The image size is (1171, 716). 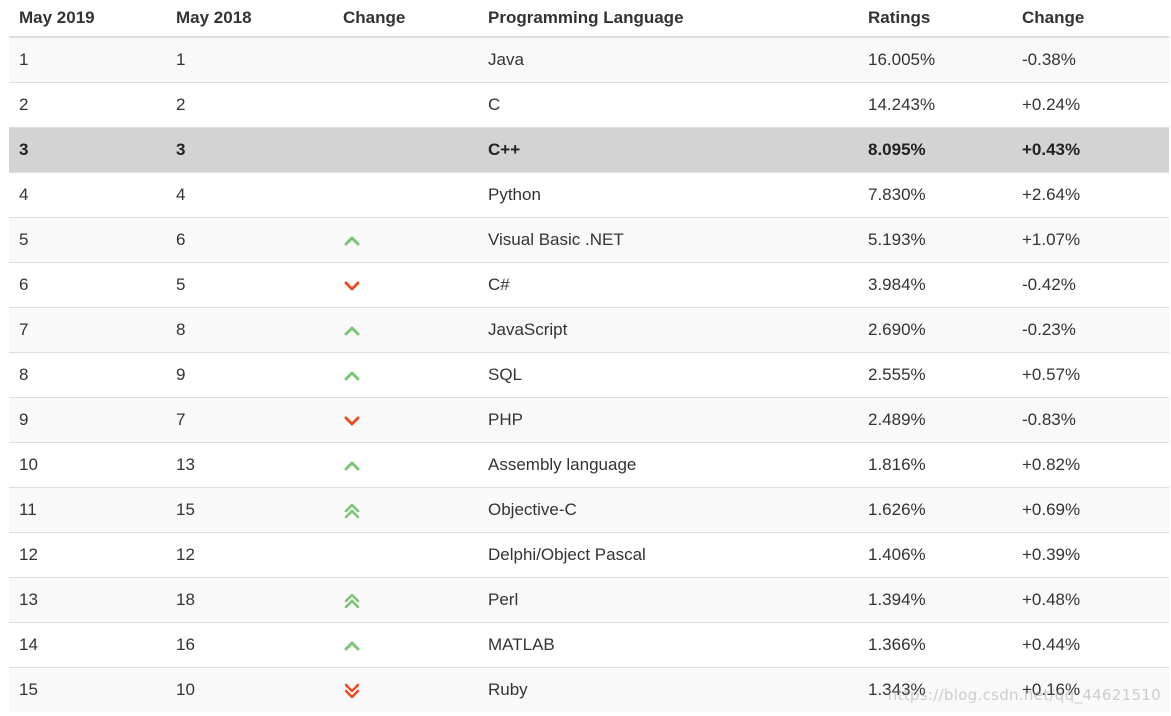 I want to click on table-row: 1 1 Java 16.005% -0.38%, so click(x=589, y=59).